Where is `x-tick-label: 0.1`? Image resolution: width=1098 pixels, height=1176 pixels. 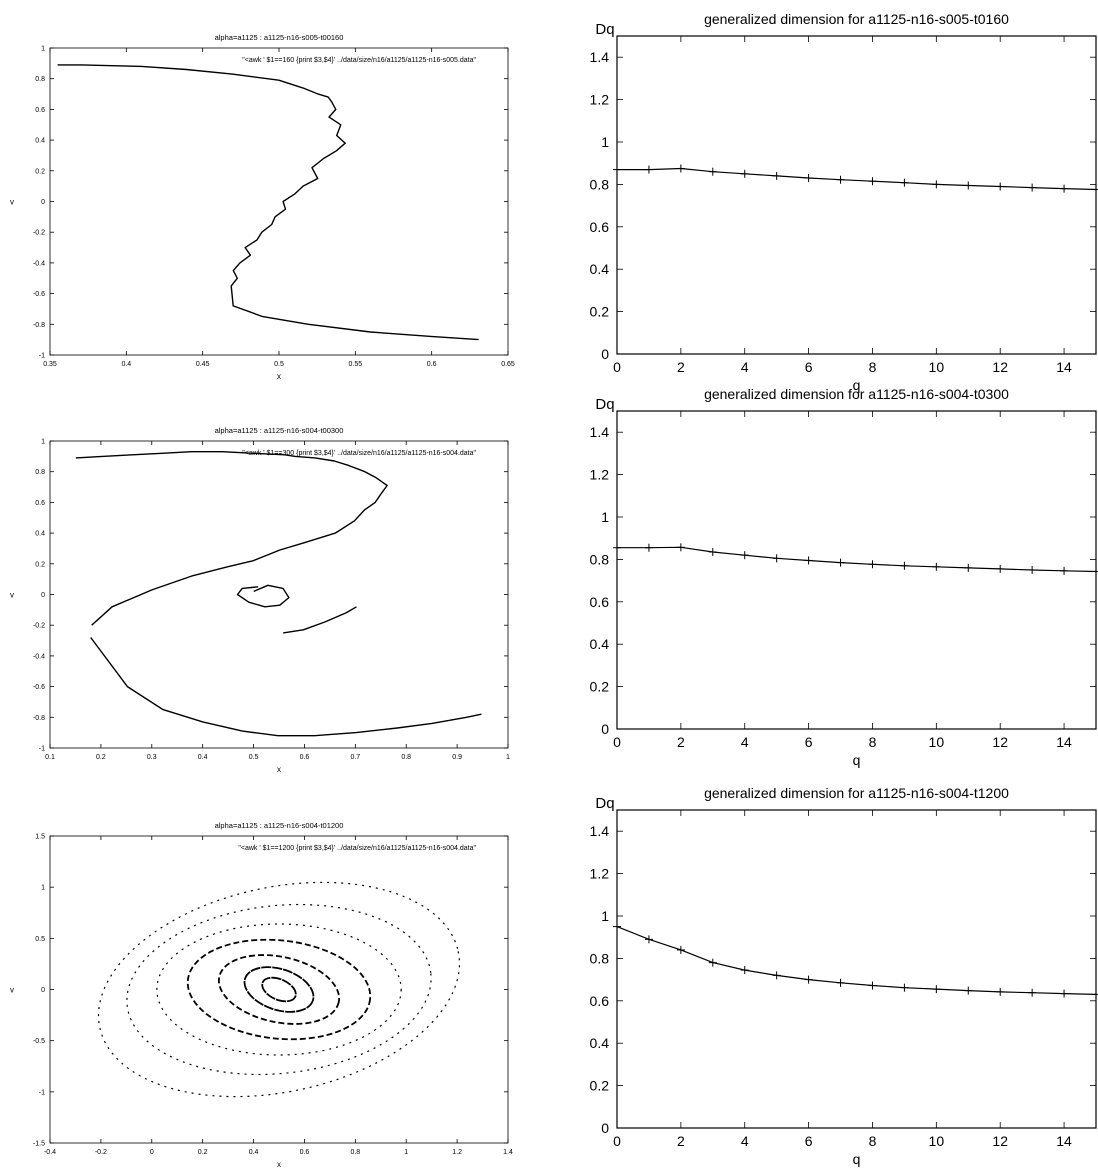
x-tick-label: 0.1 is located at coordinates (50, 757).